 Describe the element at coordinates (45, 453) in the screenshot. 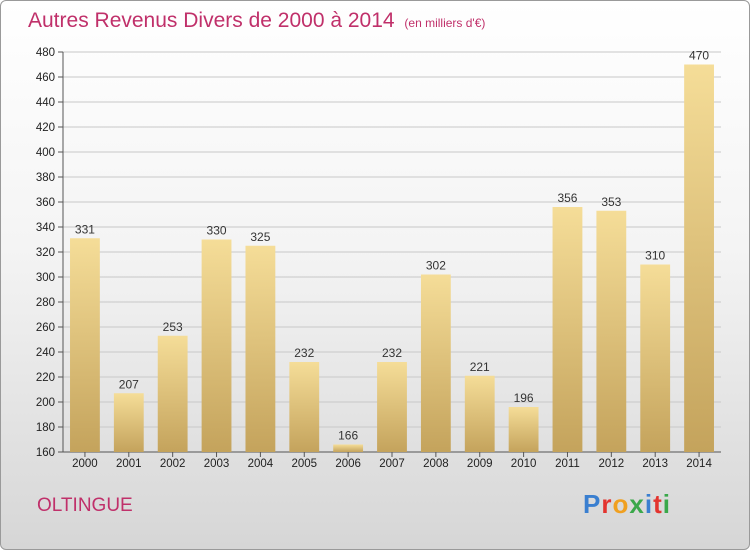

I see `y-tick-label: 160` at that location.